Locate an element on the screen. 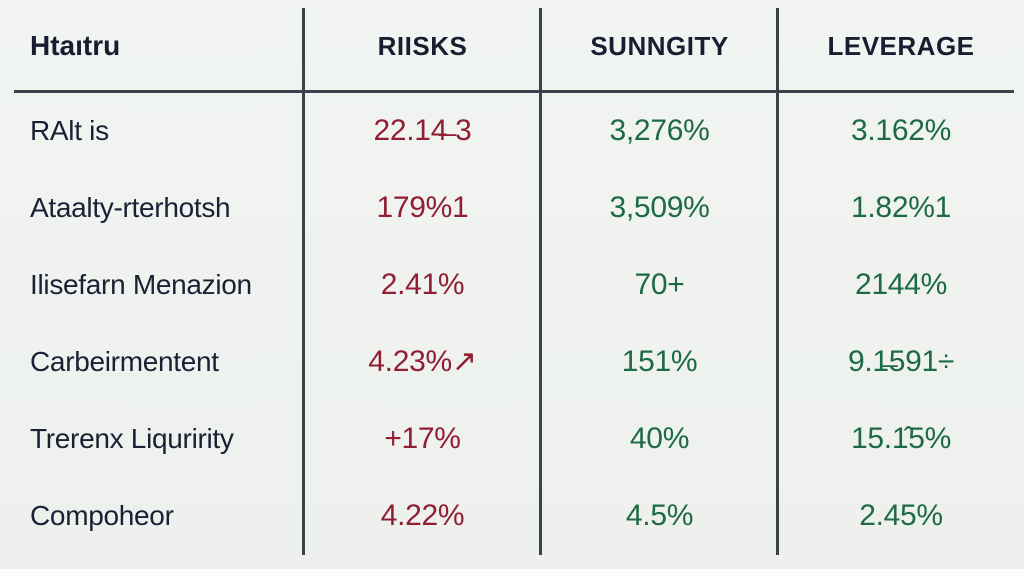  column-header-label: Htaıtru is located at coordinates (75, 45).